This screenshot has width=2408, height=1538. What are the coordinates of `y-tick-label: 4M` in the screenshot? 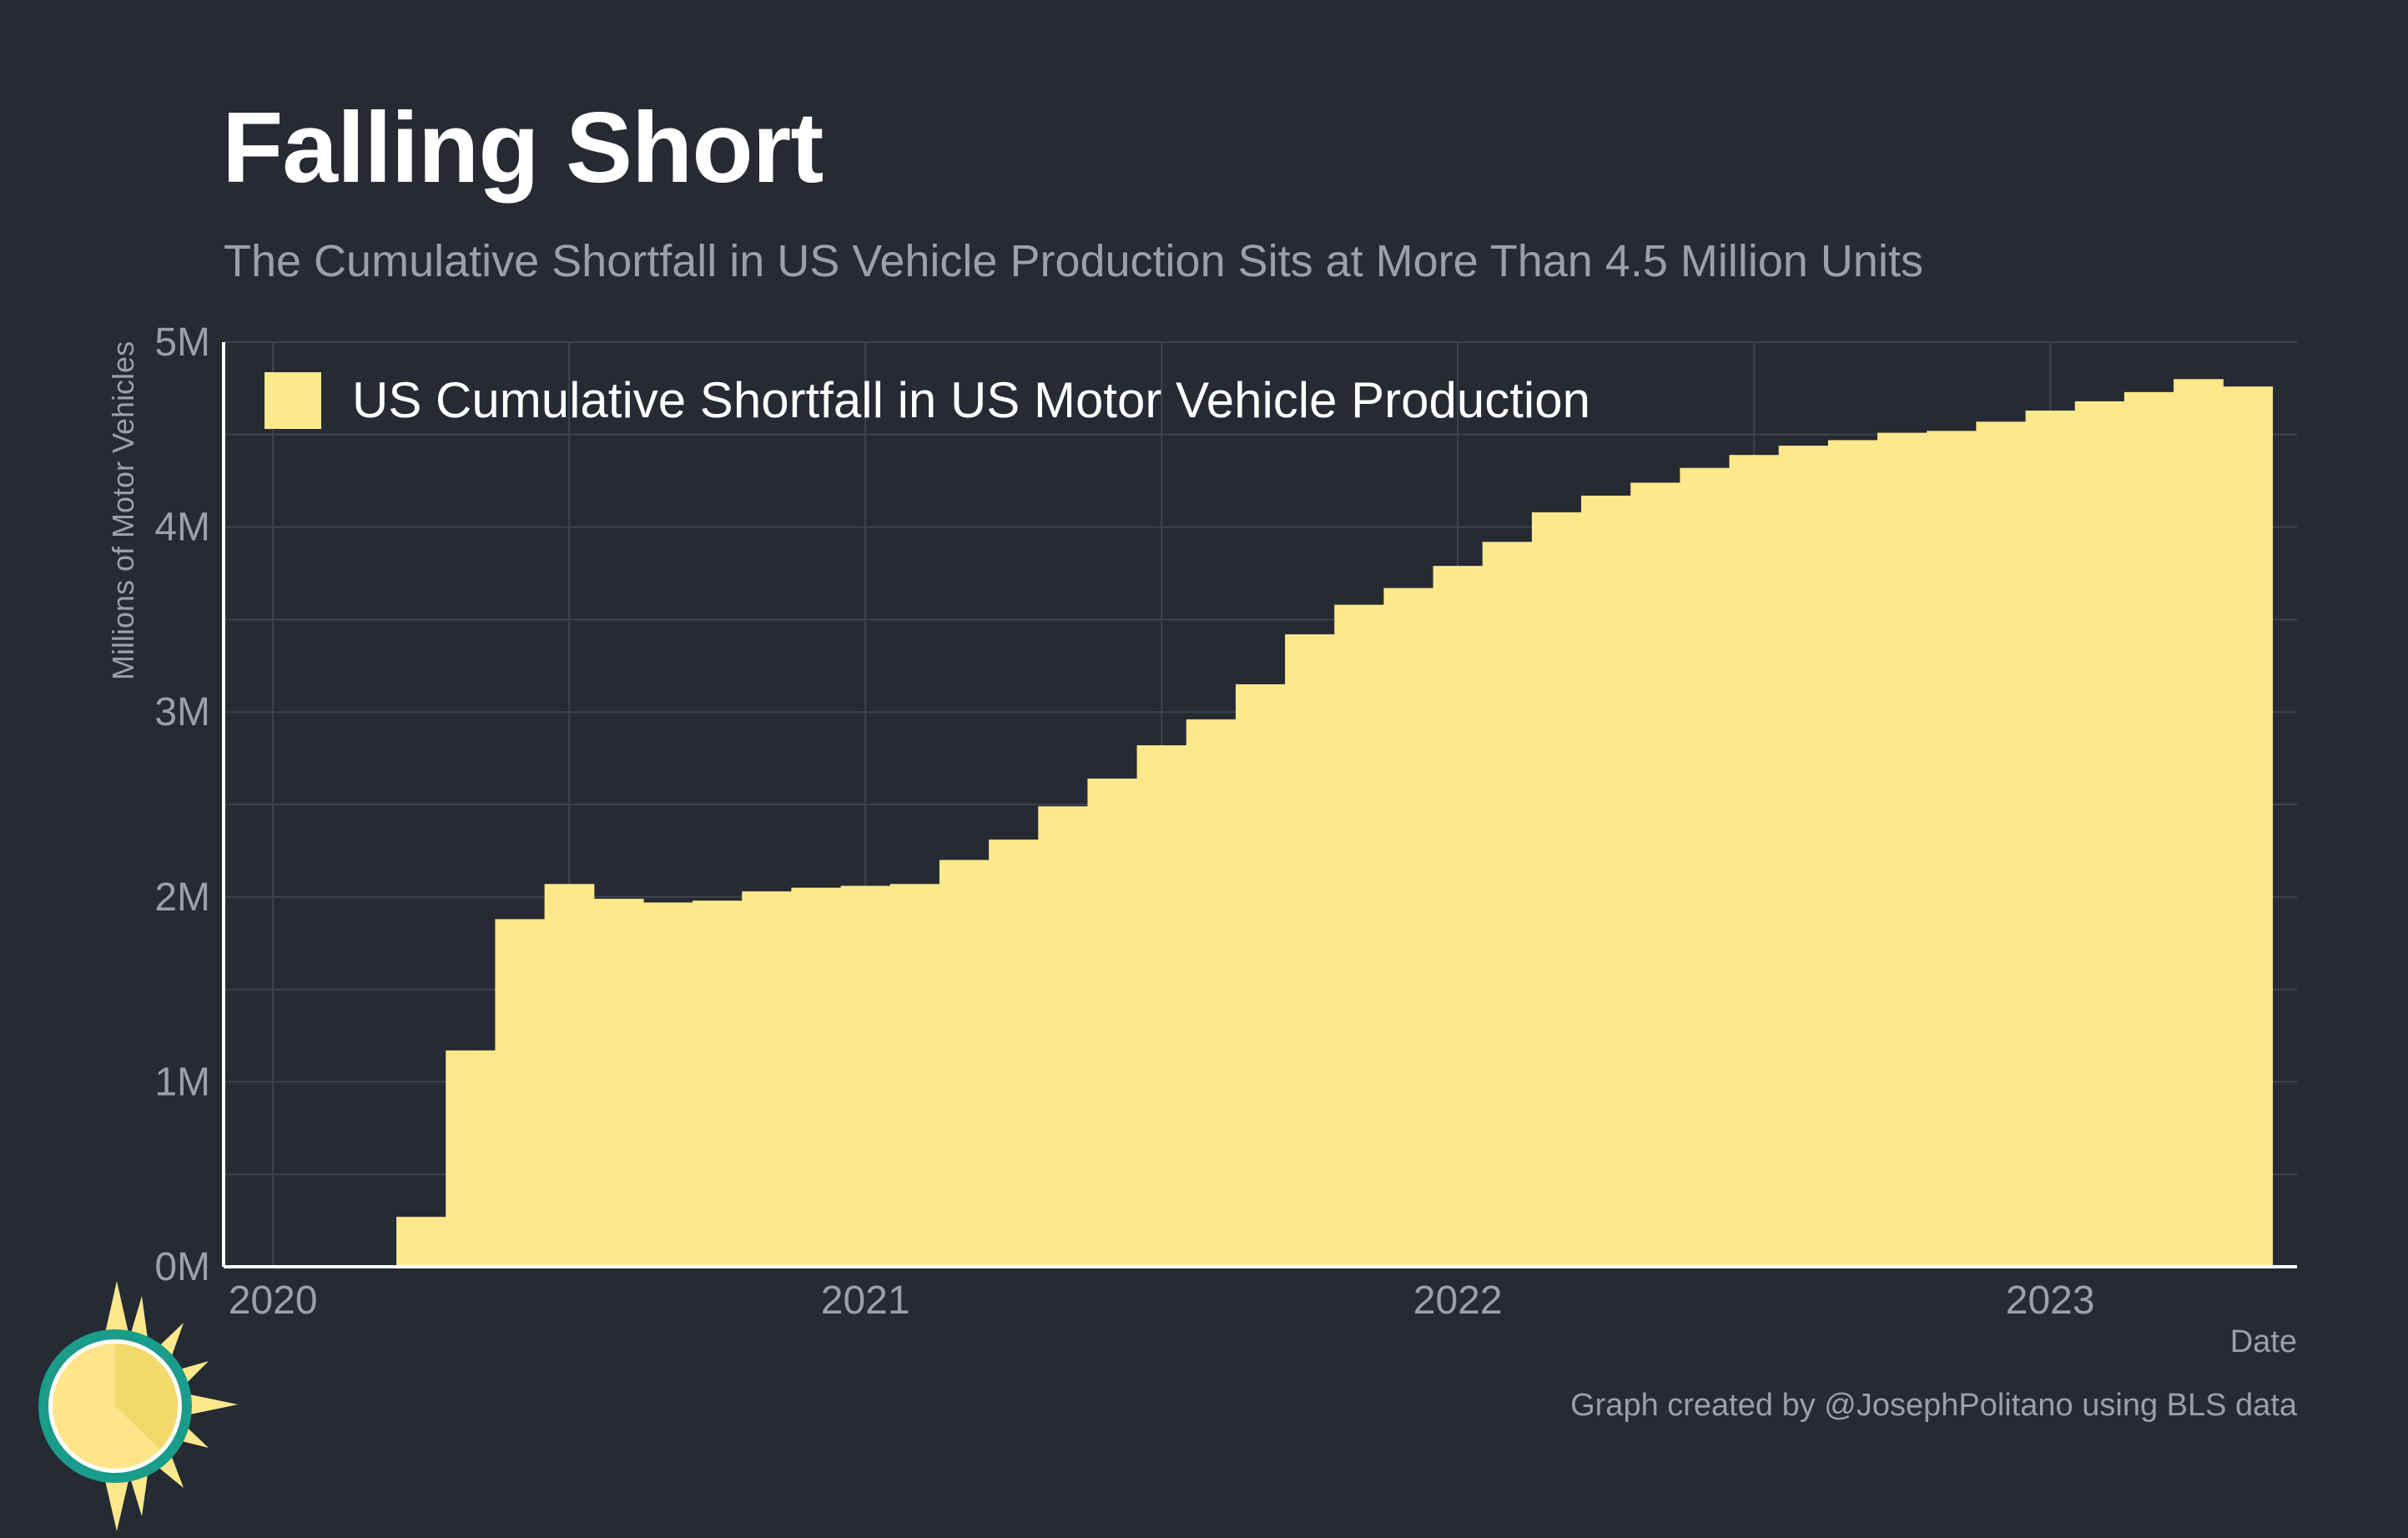 It's located at (182, 528).